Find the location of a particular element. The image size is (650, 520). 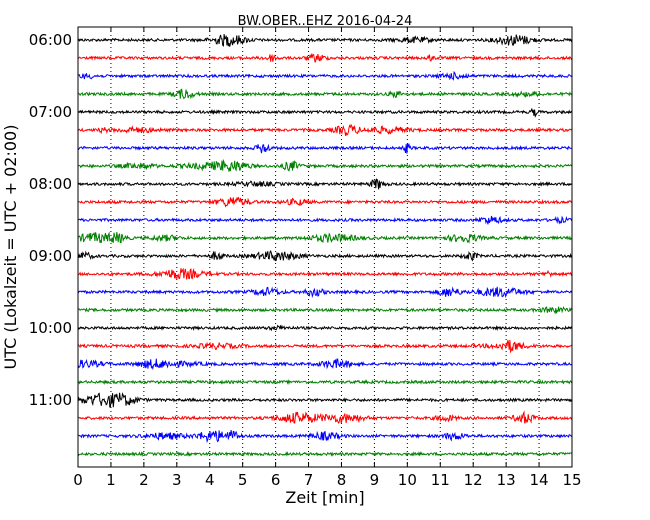

x-tick-label: 1 is located at coordinates (111, 480).